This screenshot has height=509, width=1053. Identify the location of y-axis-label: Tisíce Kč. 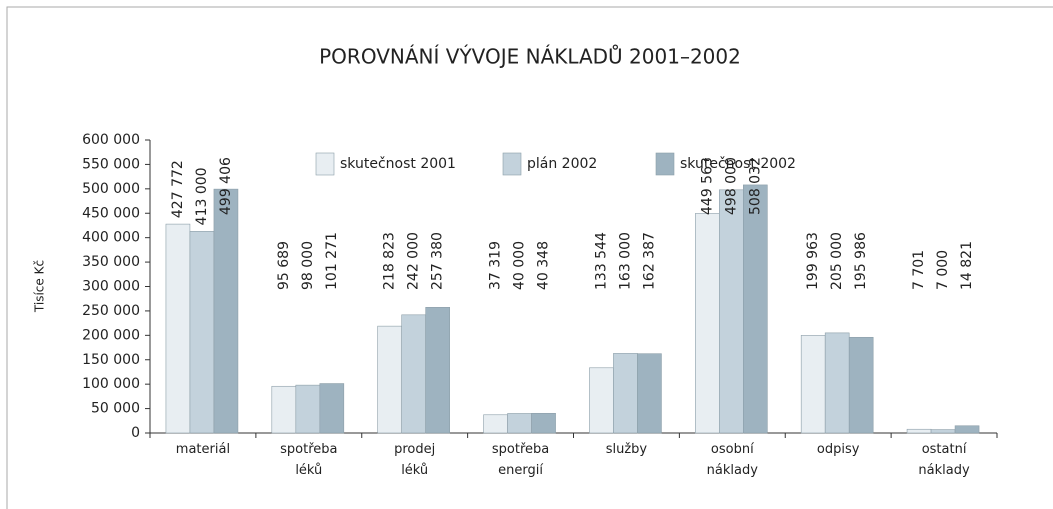
(40, 286).